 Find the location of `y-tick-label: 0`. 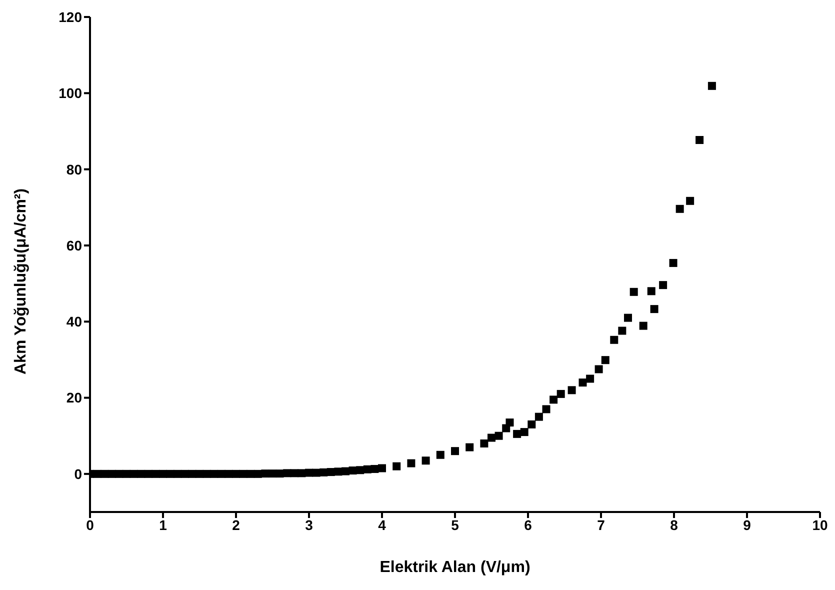

y-tick-label: 0 is located at coordinates (78, 474).